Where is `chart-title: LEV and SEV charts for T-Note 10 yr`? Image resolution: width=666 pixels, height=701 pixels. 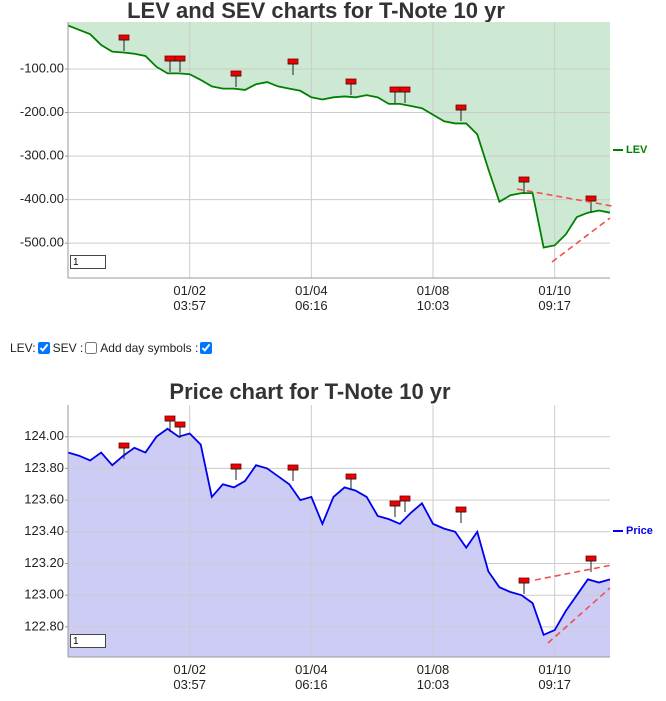 chart-title: LEV and SEV charts for T-Note 10 yr is located at coordinates (316, 11).